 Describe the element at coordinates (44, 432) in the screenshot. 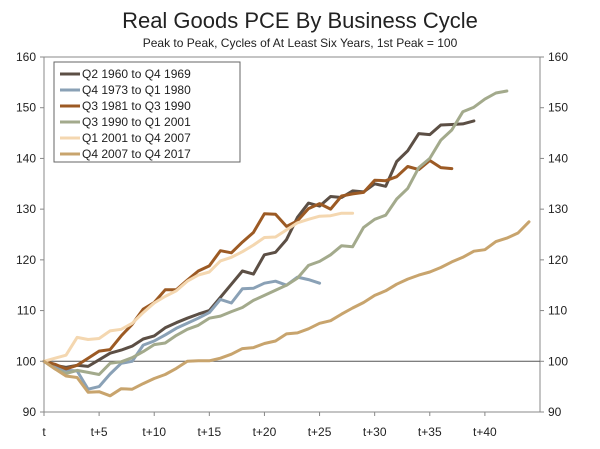

I see `x-tick-label: t` at that location.